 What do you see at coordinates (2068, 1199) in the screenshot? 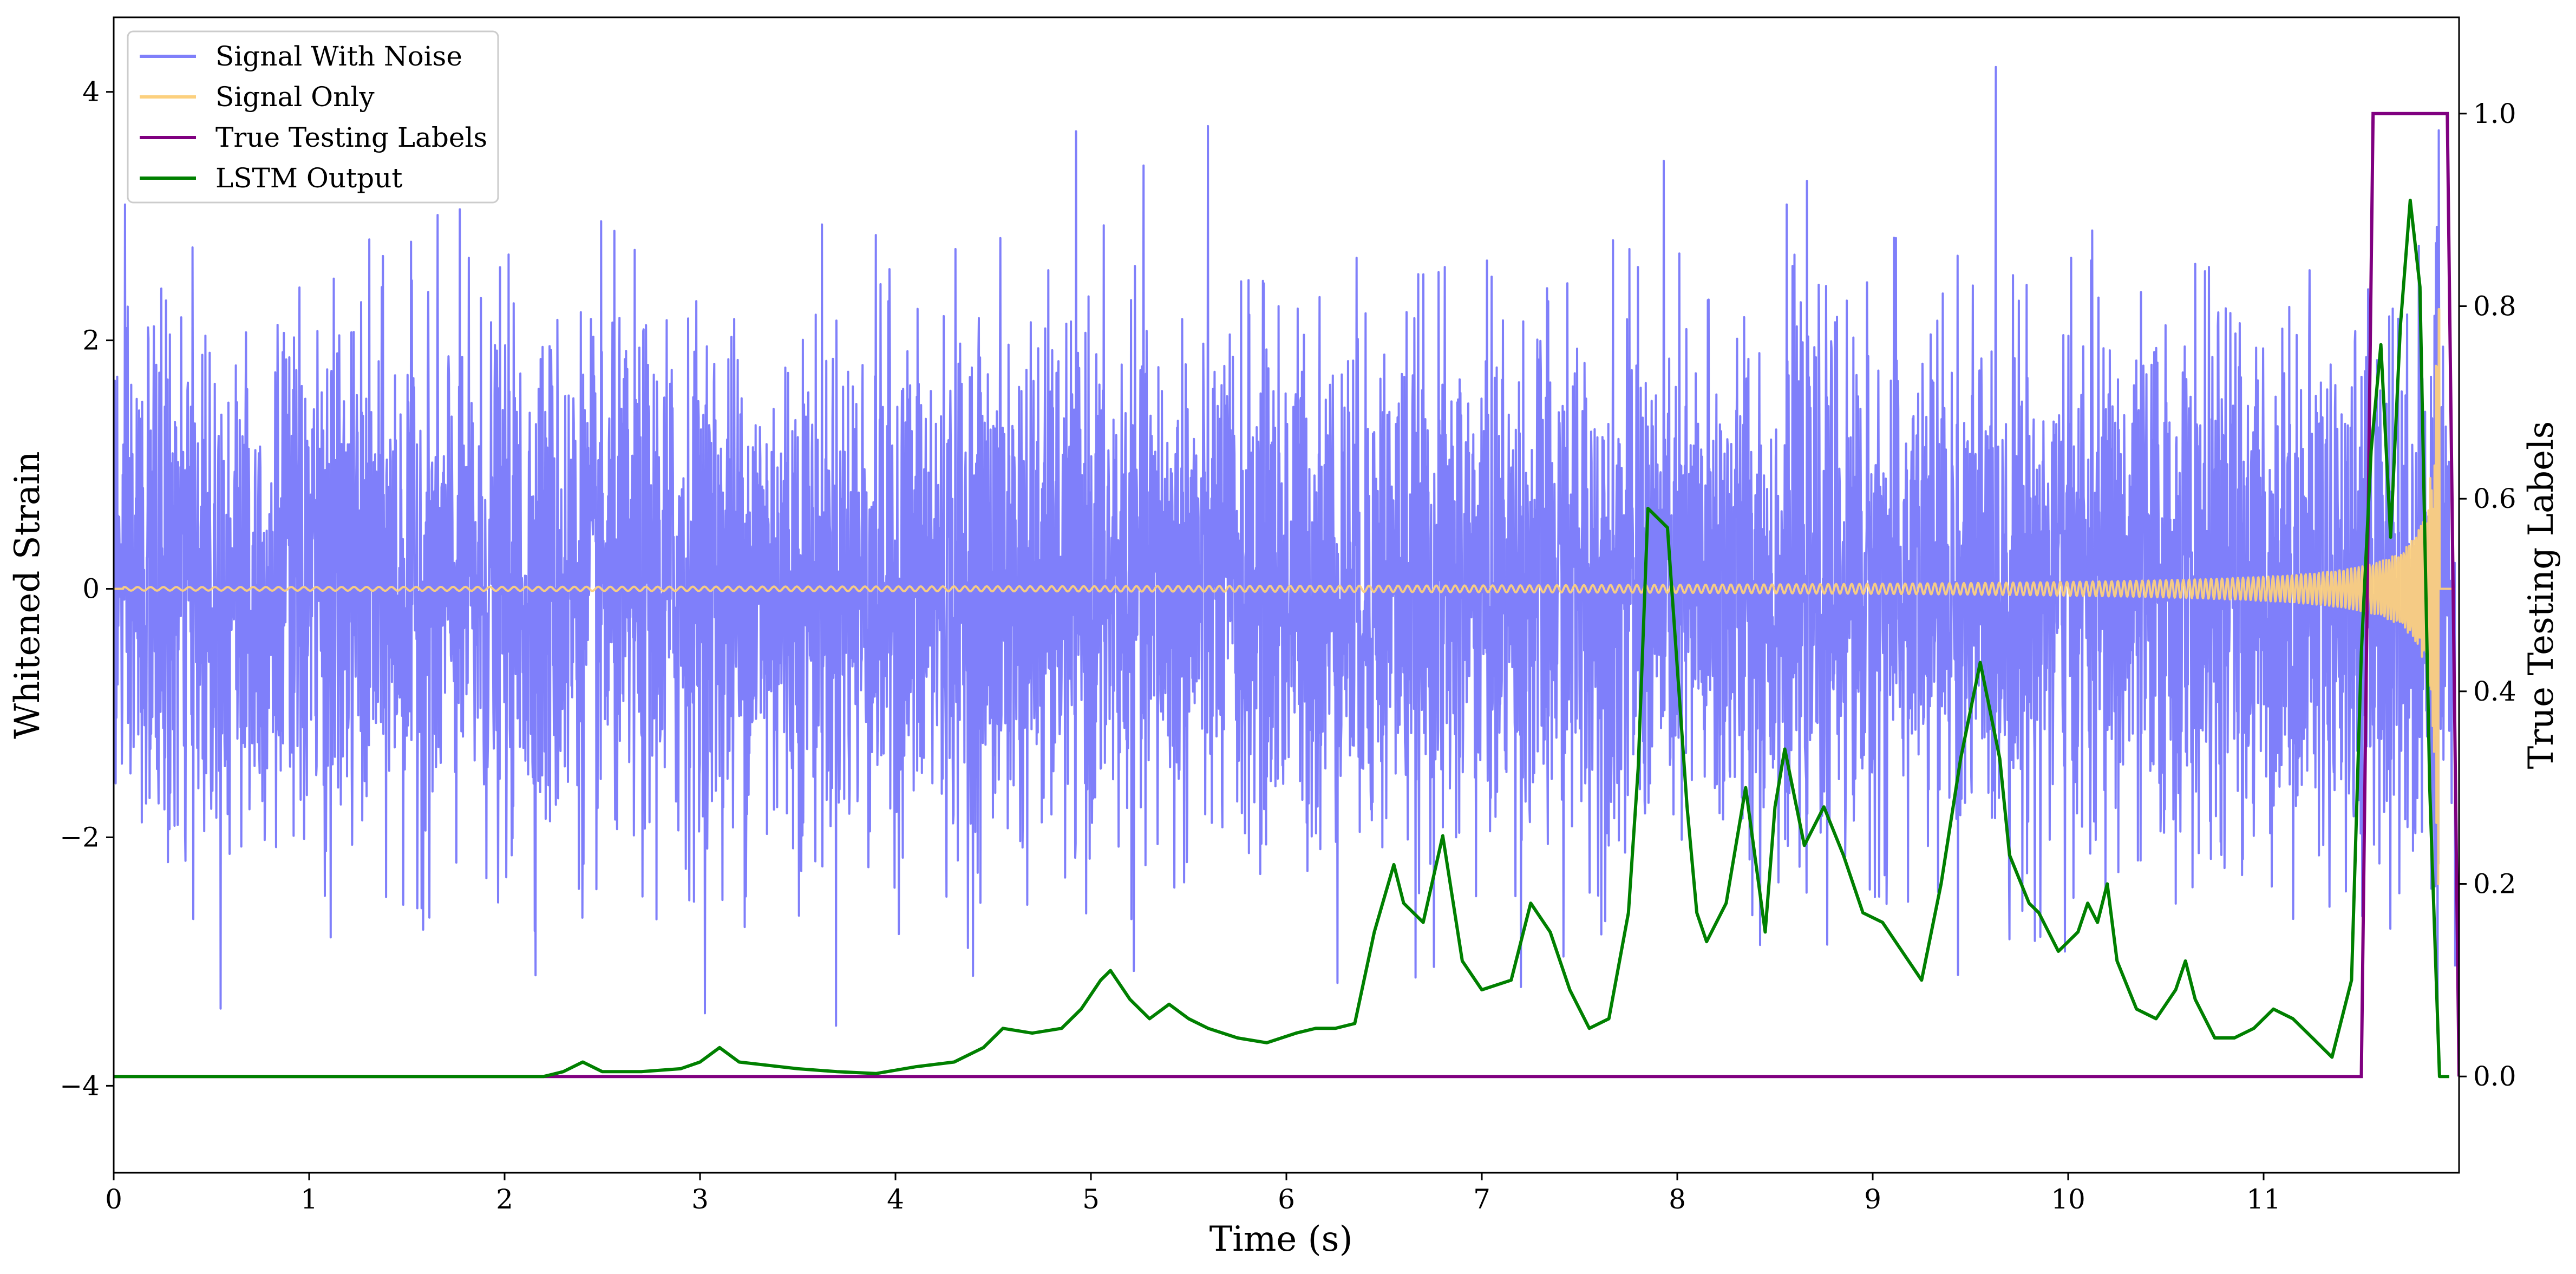
I see `x-tick-label: 10` at bounding box center [2068, 1199].